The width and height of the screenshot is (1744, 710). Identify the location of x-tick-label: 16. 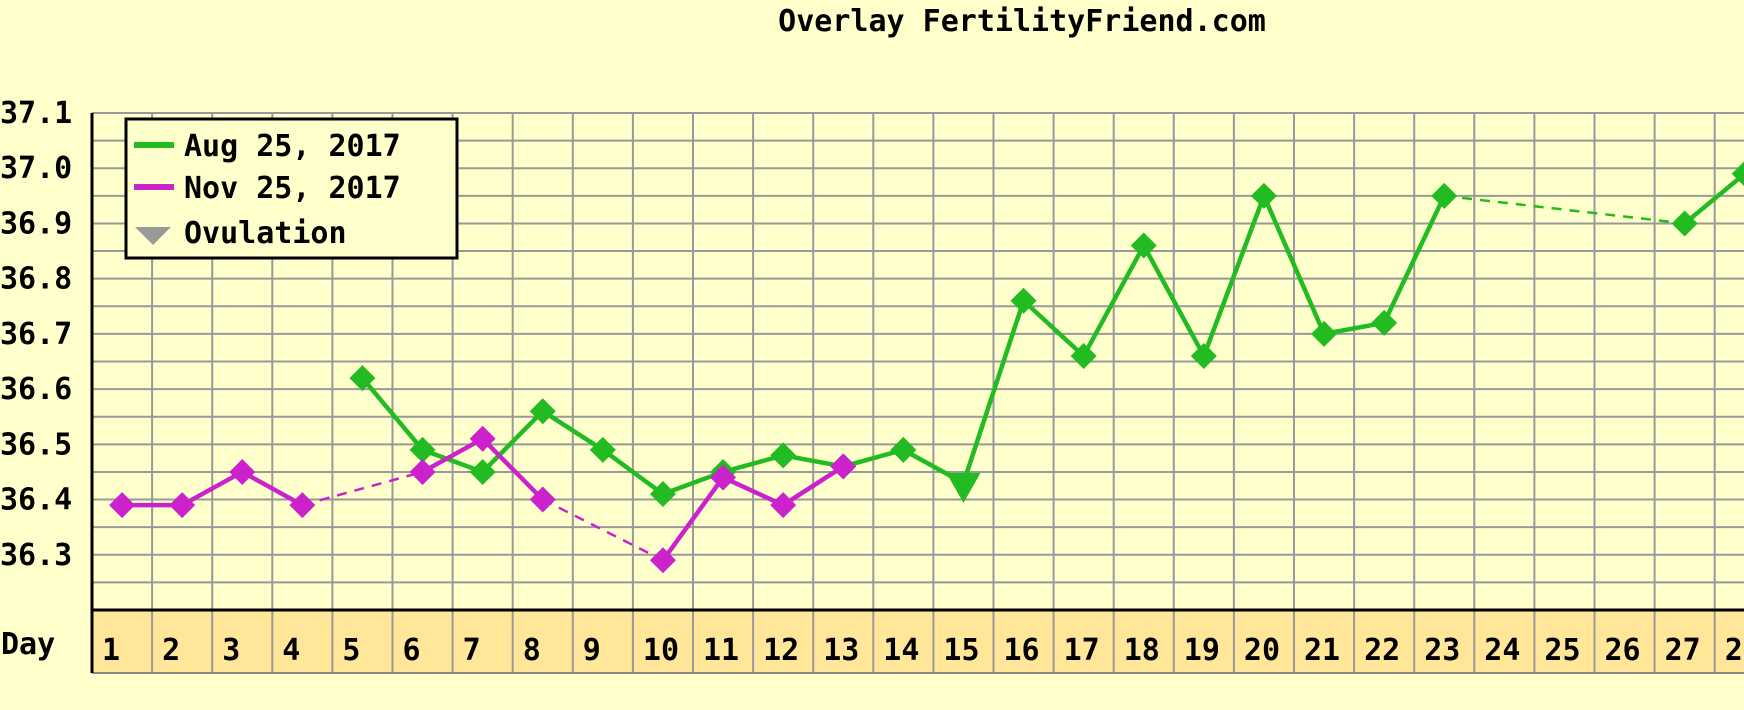
(1022, 650).